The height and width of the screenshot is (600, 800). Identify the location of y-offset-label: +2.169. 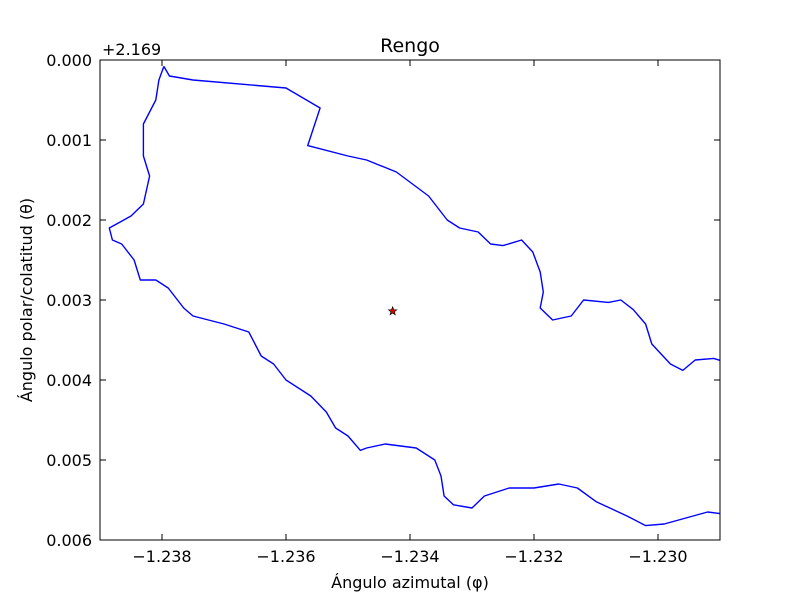
(131, 49).